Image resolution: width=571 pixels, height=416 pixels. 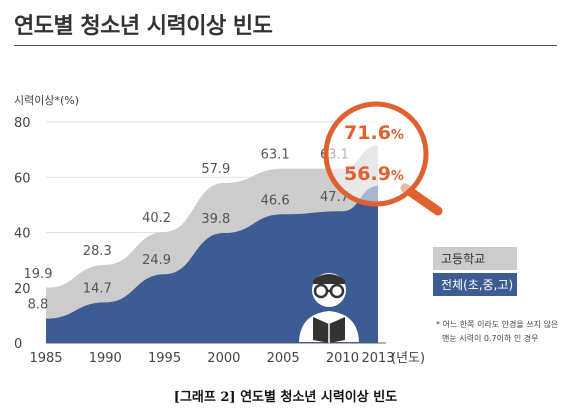 What do you see at coordinates (97, 251) in the screenshot?
I see `data-label: 28.3` at bounding box center [97, 251].